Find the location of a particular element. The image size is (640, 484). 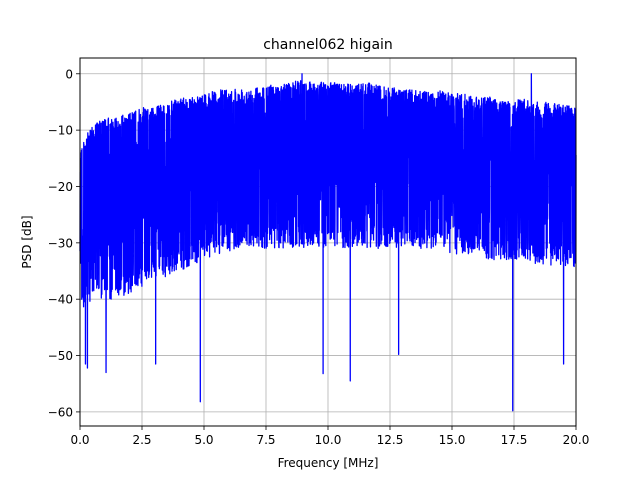

x-tick-label: 15.0 is located at coordinates (452, 440).